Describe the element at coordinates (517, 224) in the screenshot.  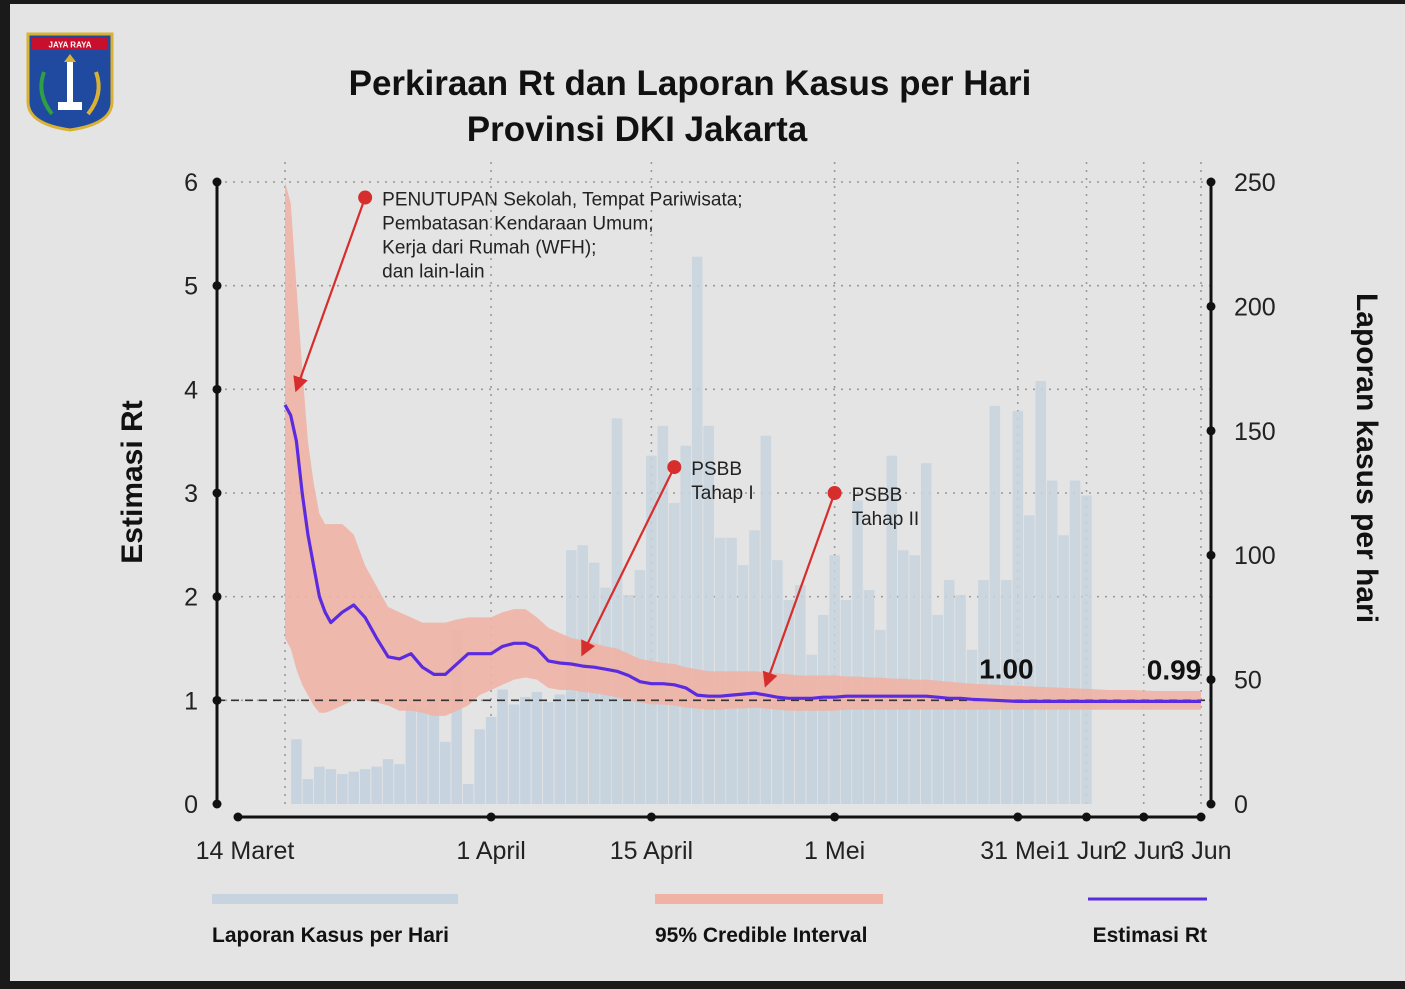
I see `annotation-text: Pembatasan Kendaraan Umum;` at that location.